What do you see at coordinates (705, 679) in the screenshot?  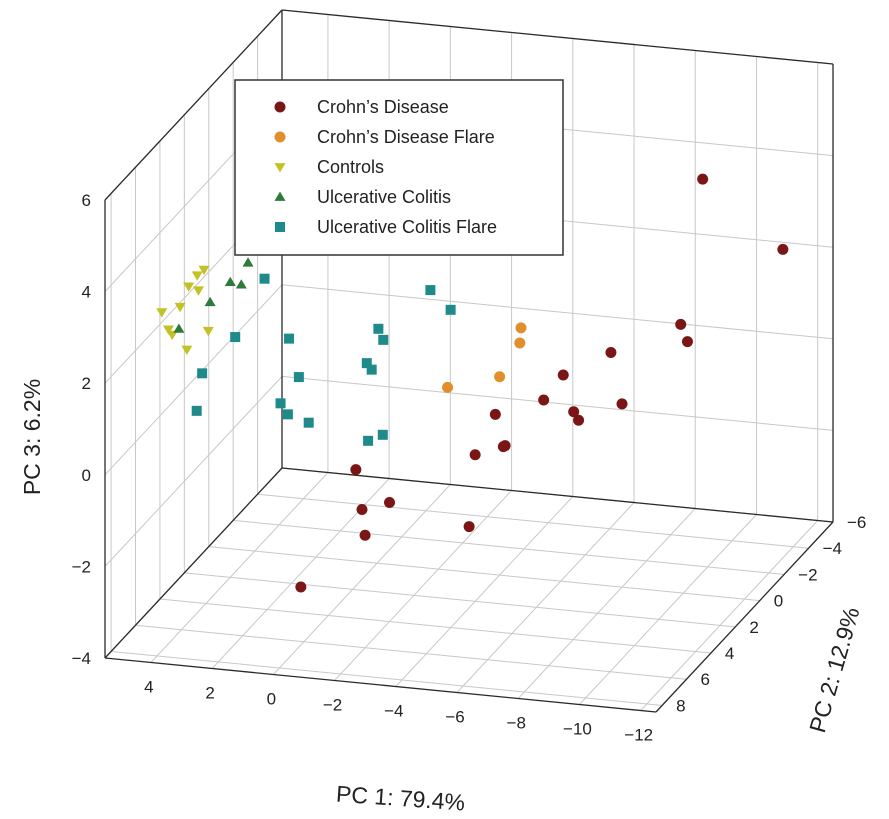 I see `y-tick-label: 6` at bounding box center [705, 679].